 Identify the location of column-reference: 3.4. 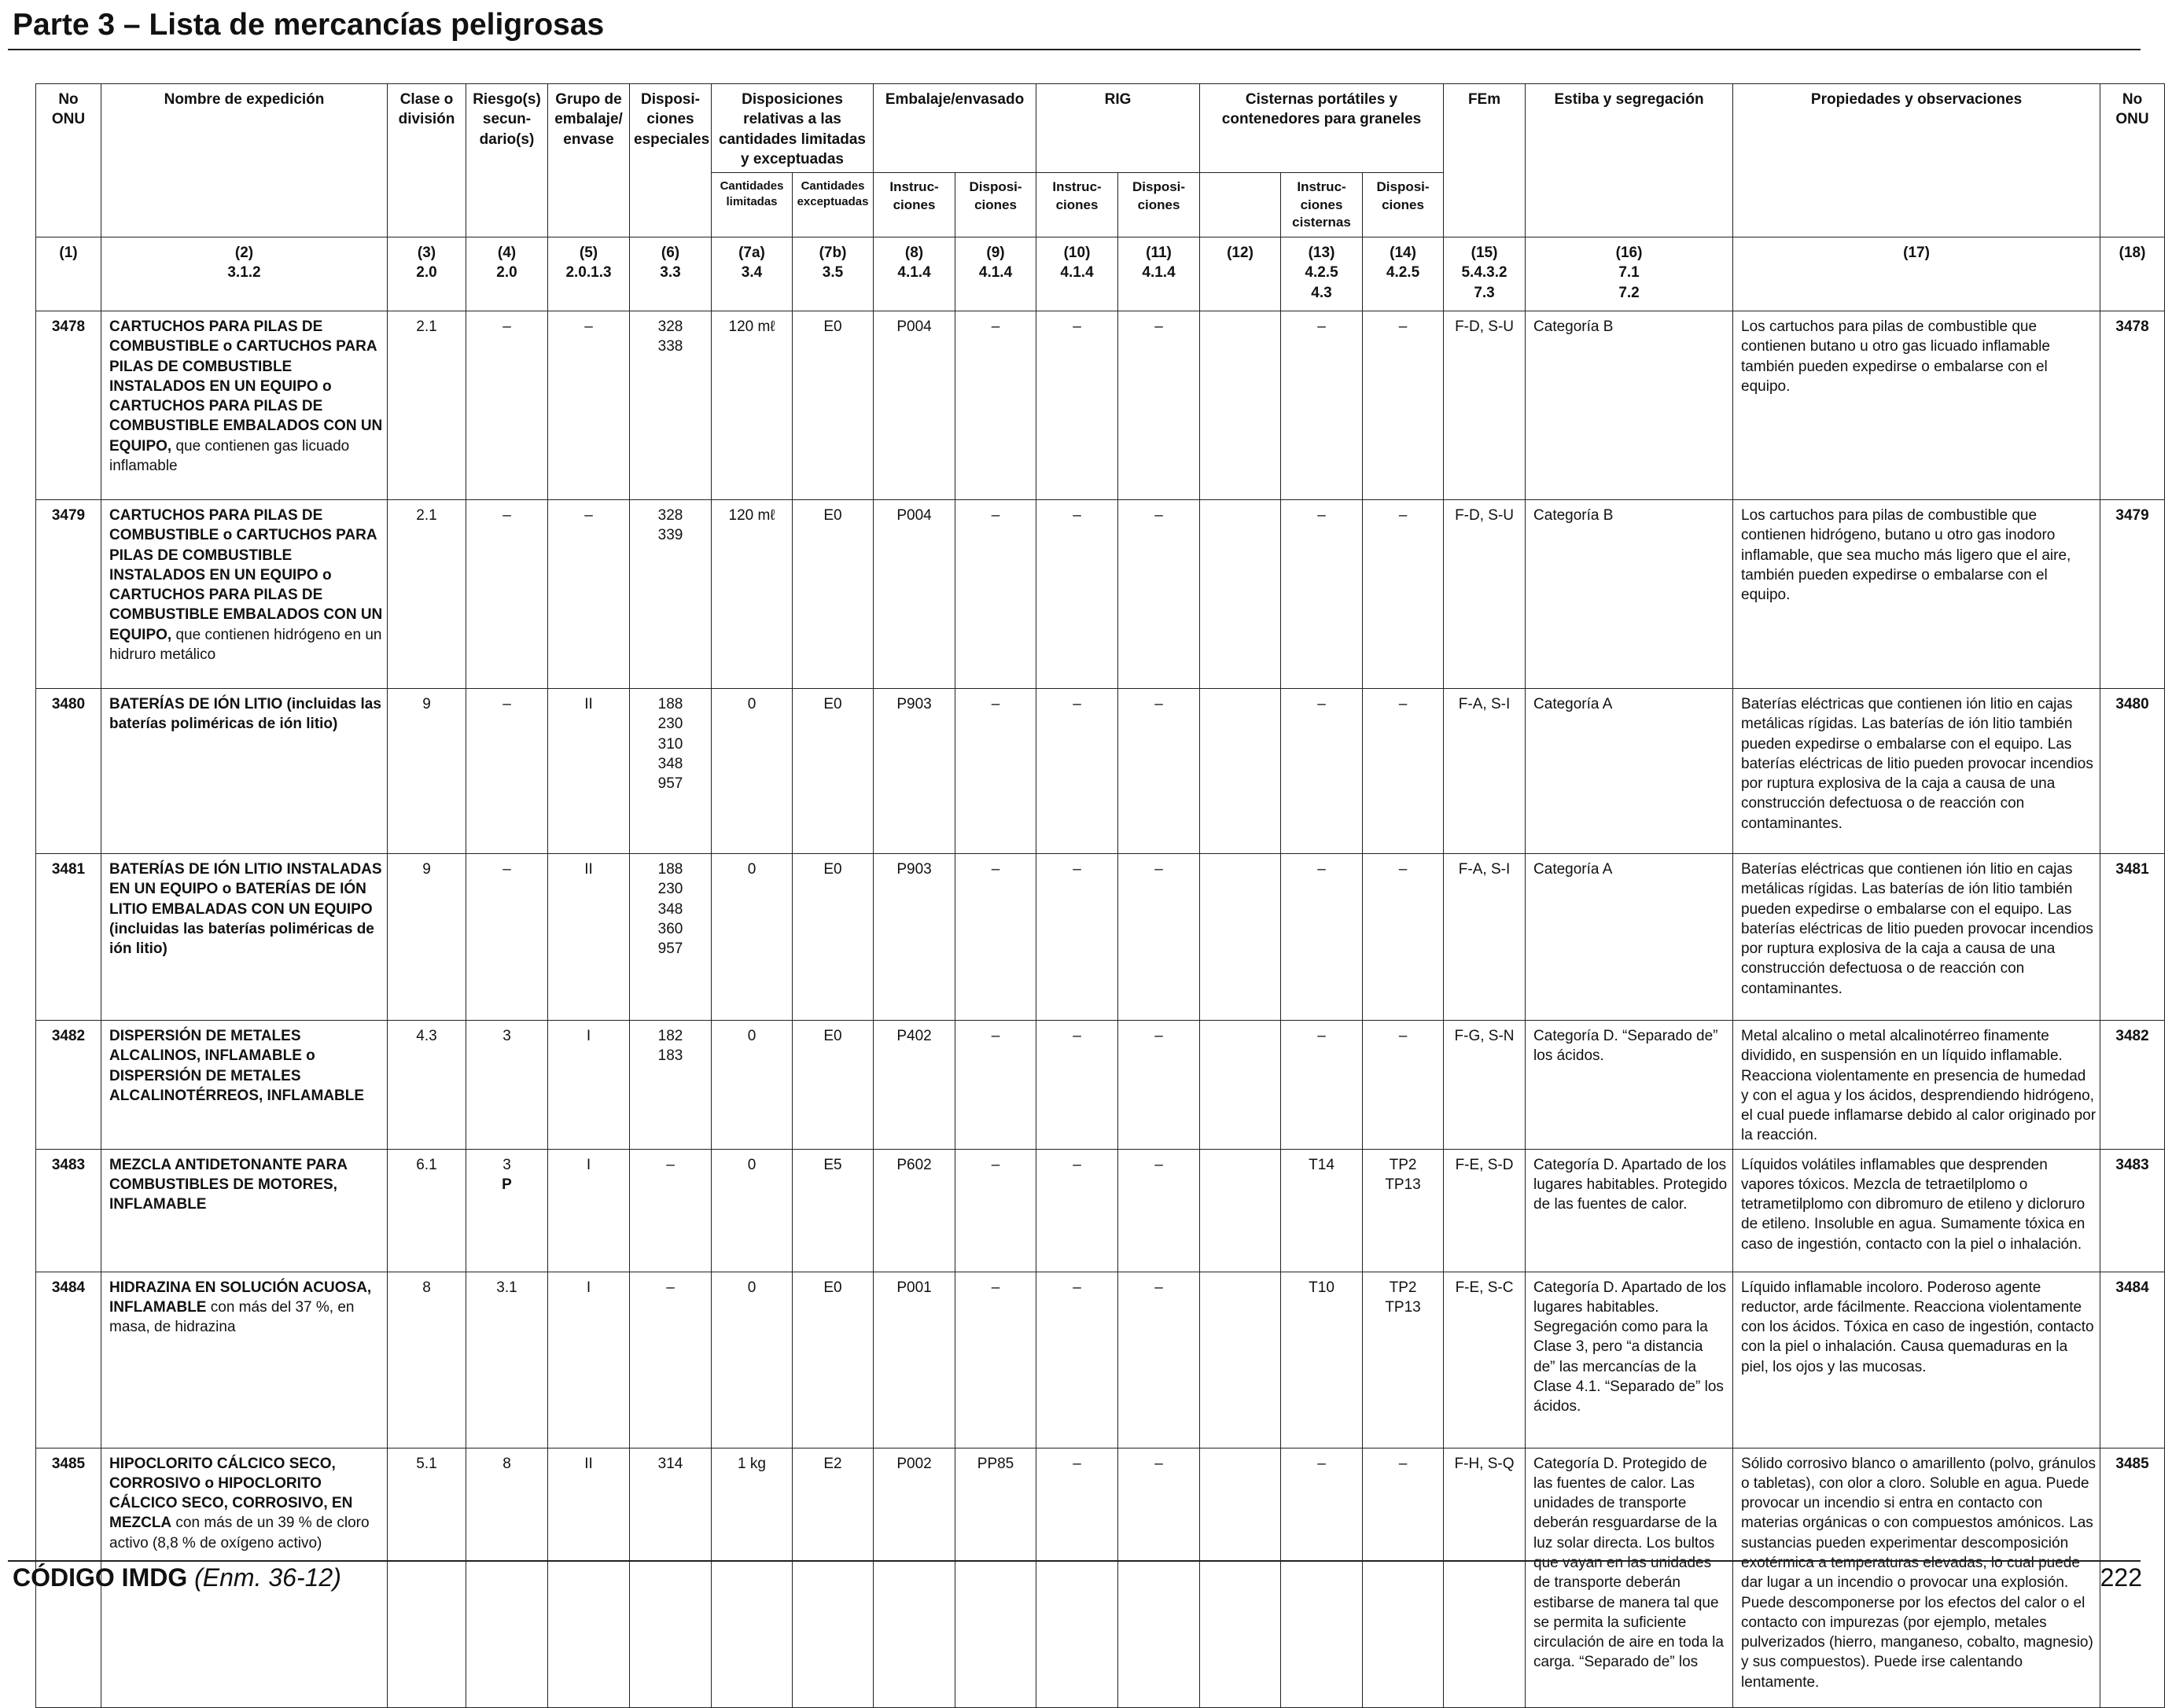
(752, 273).